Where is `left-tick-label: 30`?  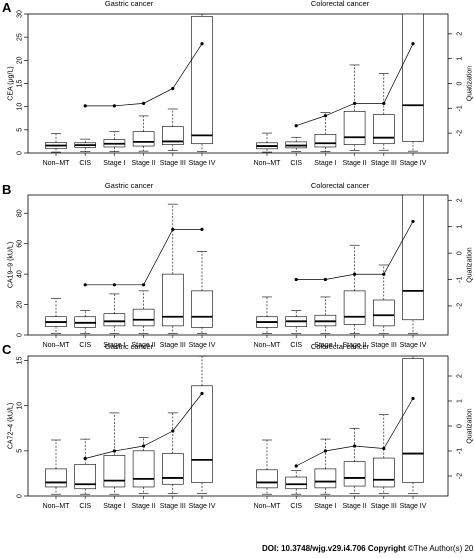 left-tick-label: 30 is located at coordinates (20, 14).